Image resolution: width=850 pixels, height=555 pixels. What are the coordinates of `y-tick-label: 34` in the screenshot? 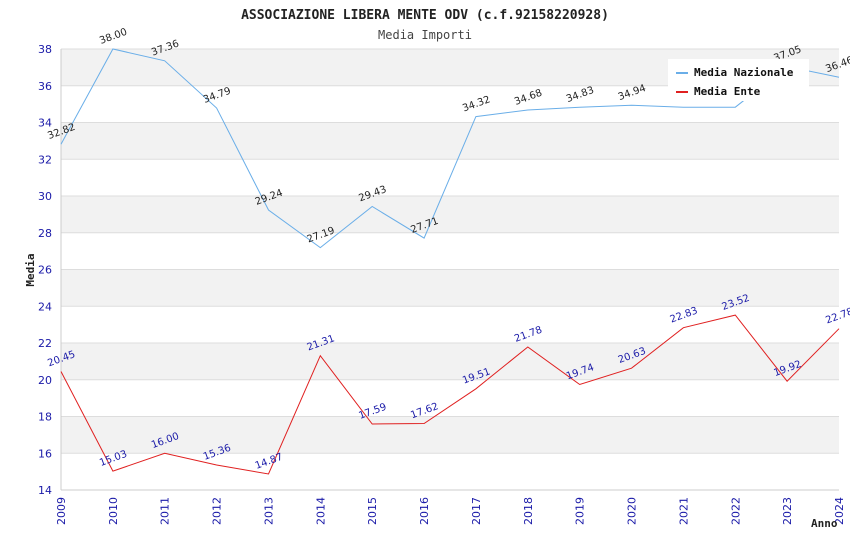 It's located at (45, 123).